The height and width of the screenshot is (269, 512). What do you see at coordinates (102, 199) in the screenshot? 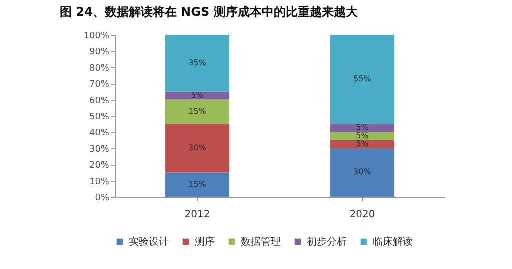
I see `y-tick-label: 0%` at bounding box center [102, 199].